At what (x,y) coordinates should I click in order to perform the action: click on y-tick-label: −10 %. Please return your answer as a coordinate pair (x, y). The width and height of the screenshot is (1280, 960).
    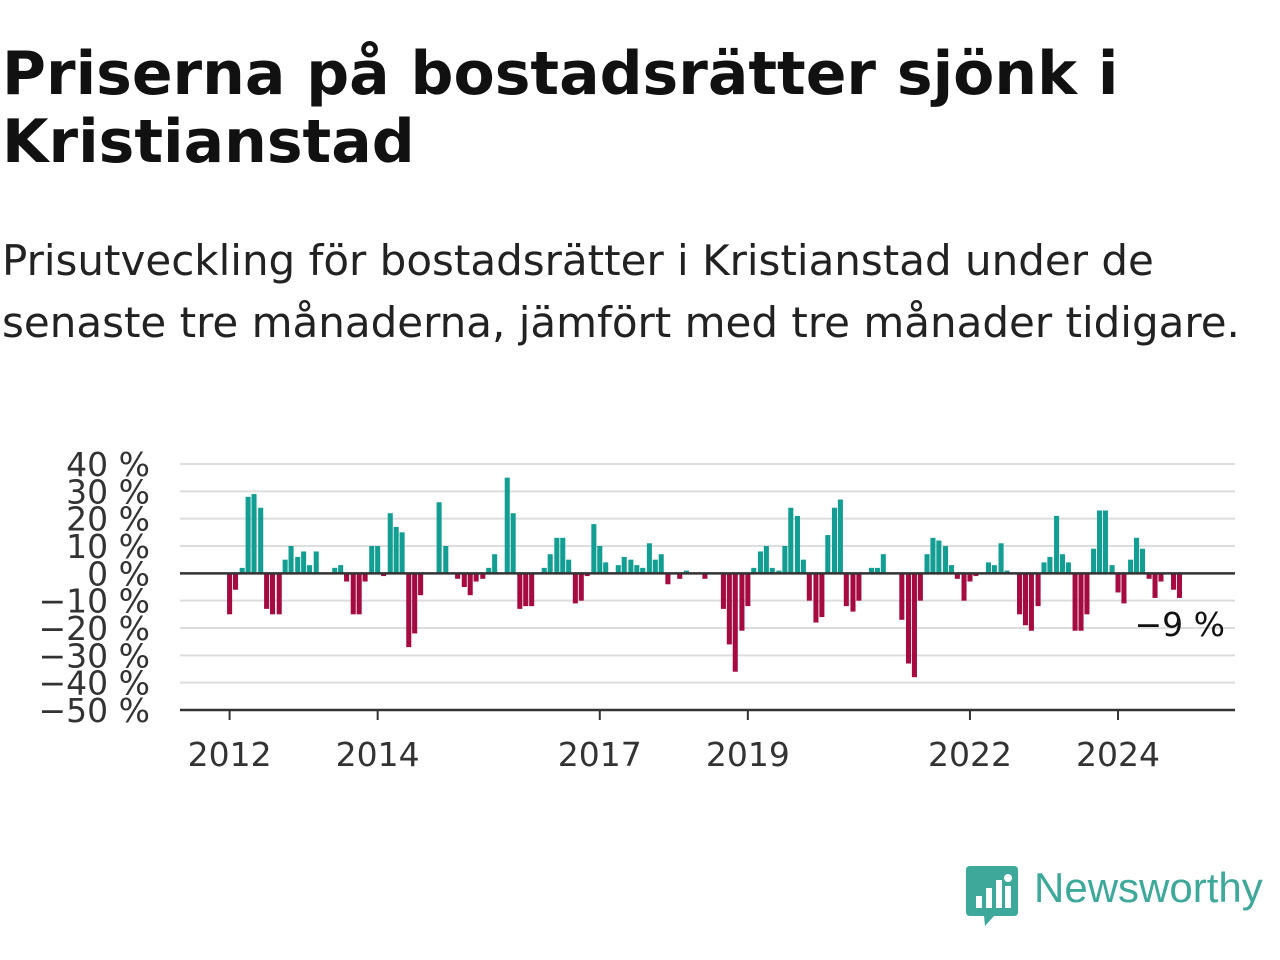
    Looking at the image, I should click on (95, 601).